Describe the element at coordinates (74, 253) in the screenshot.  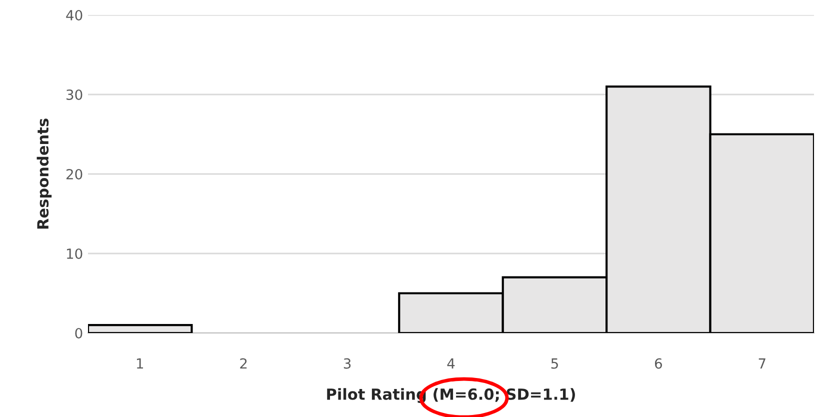
I see `y-tick-label: 10` at that location.